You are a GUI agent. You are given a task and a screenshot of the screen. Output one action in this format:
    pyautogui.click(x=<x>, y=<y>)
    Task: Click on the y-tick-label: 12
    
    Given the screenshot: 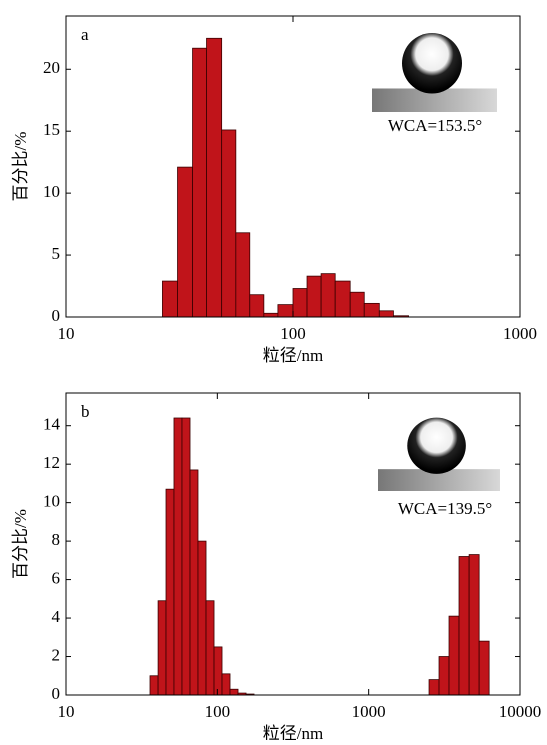 What is the action you would take?
    pyautogui.click(x=51, y=462)
    